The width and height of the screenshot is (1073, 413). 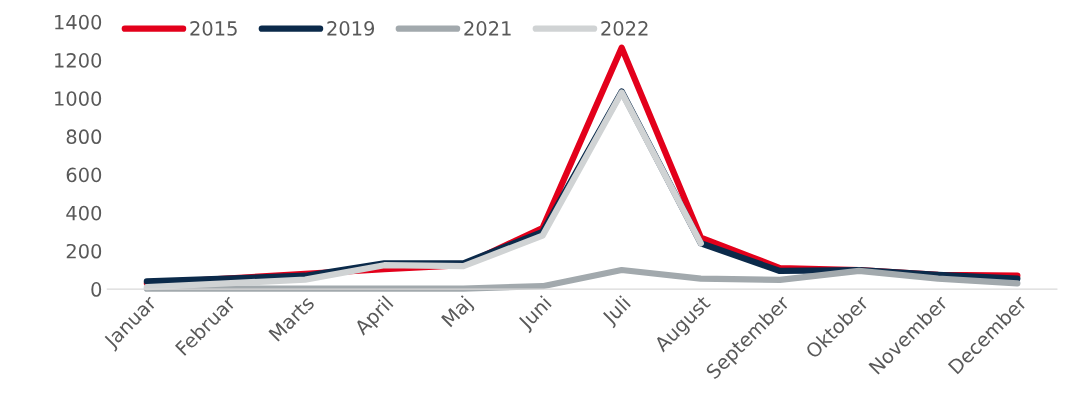 I want to click on legend-label: 2022, so click(x=624, y=28).